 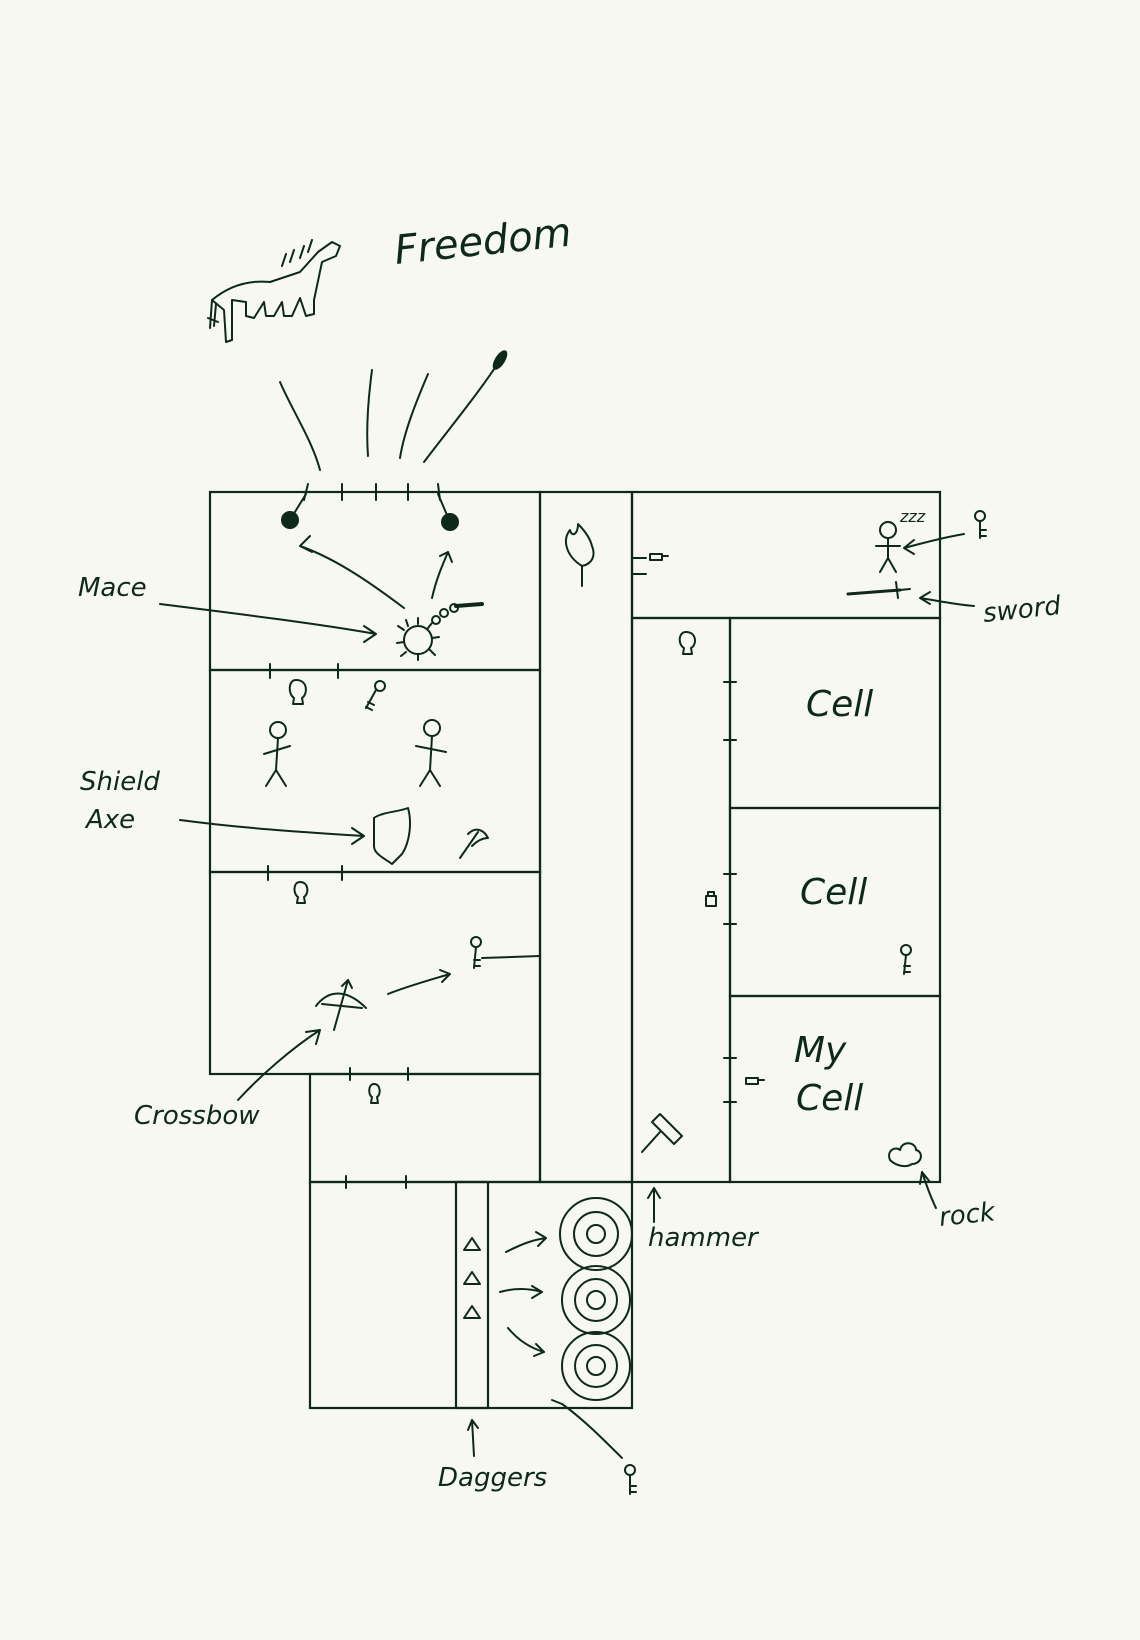 I want to click on sleeping-guard-room-contents: zzz, so click(x=818, y=557).